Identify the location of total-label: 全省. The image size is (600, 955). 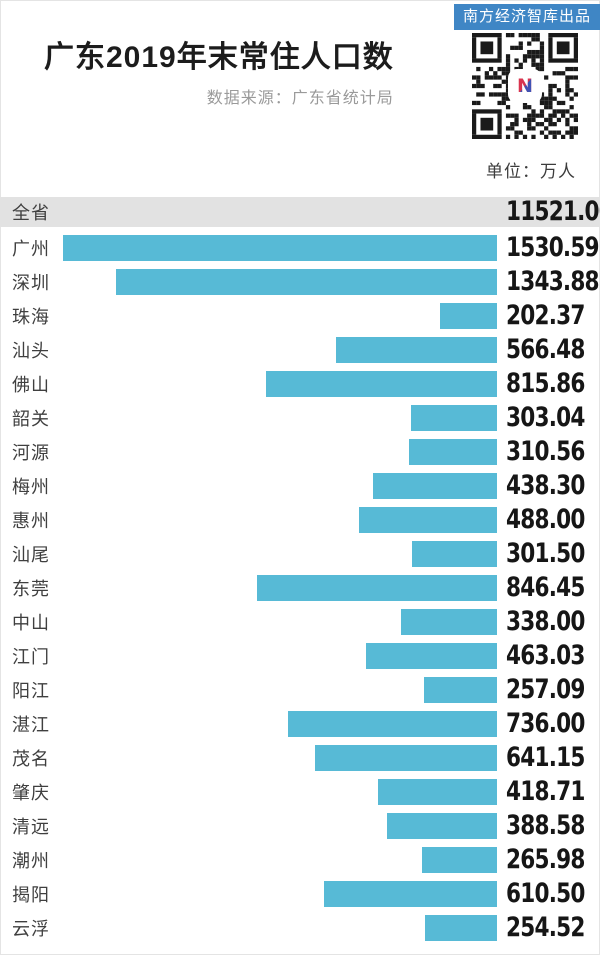
(31, 213).